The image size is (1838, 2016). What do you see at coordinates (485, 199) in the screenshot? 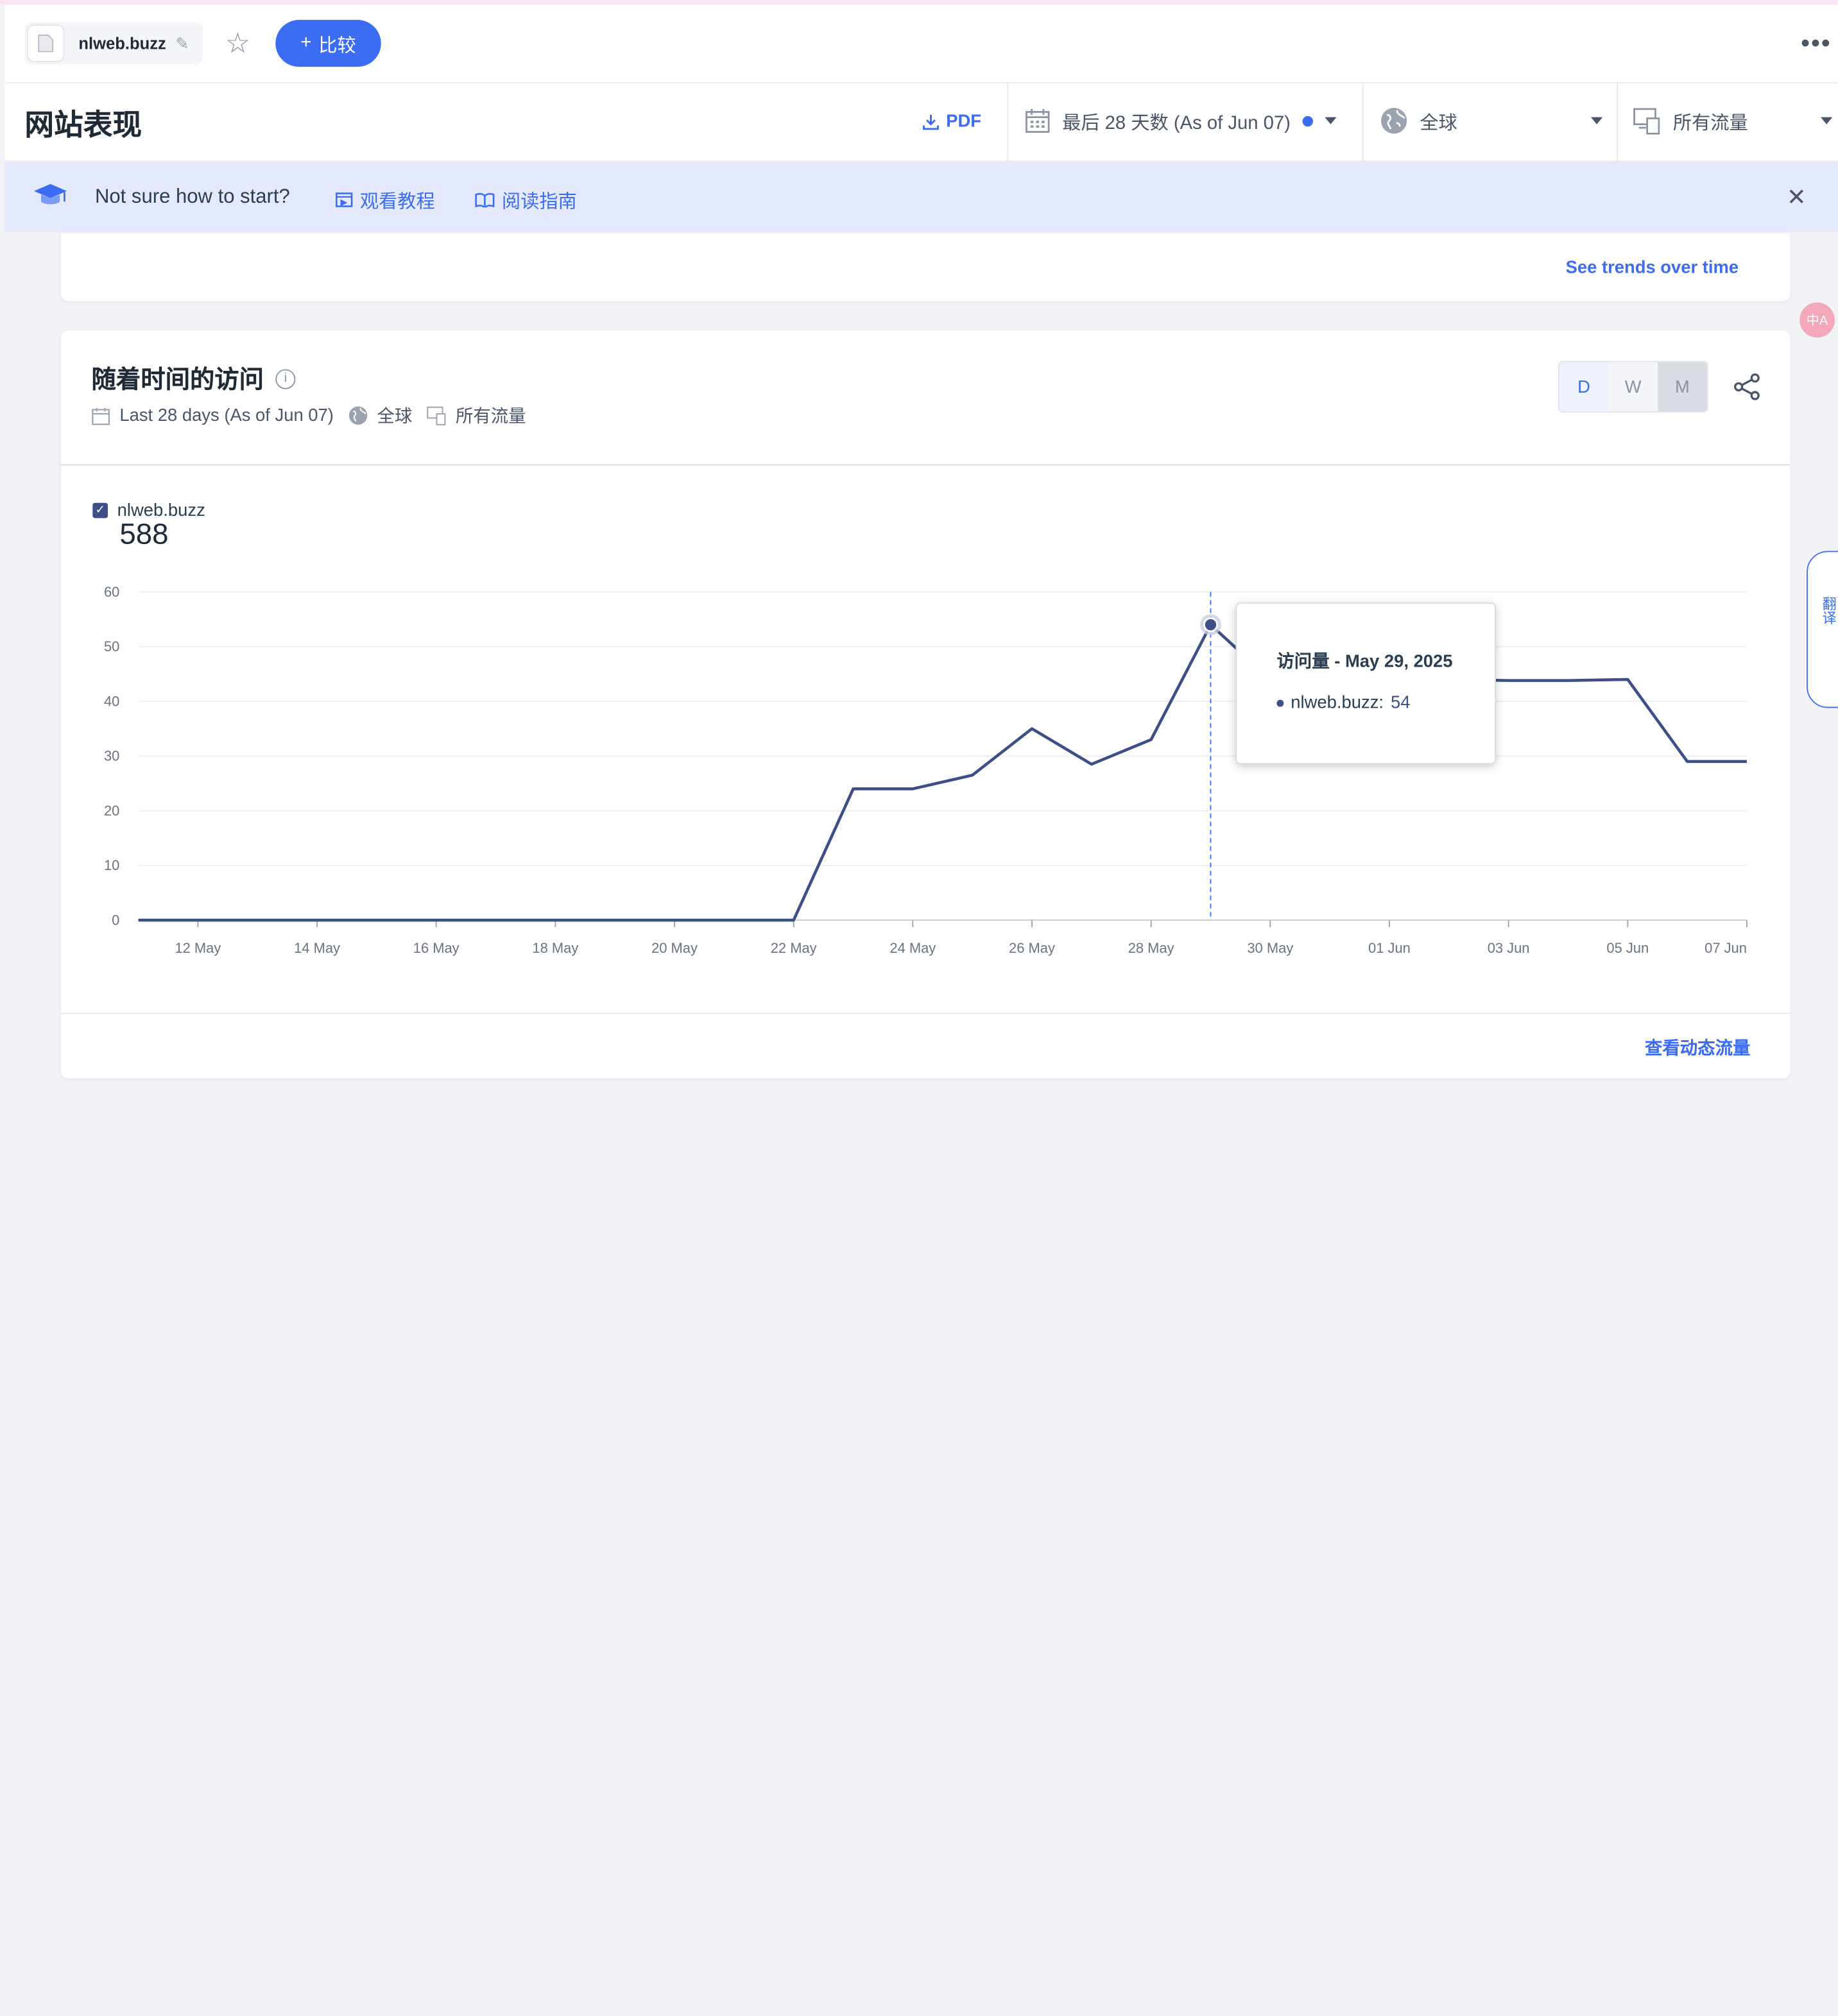
I see `book-icon` at bounding box center [485, 199].